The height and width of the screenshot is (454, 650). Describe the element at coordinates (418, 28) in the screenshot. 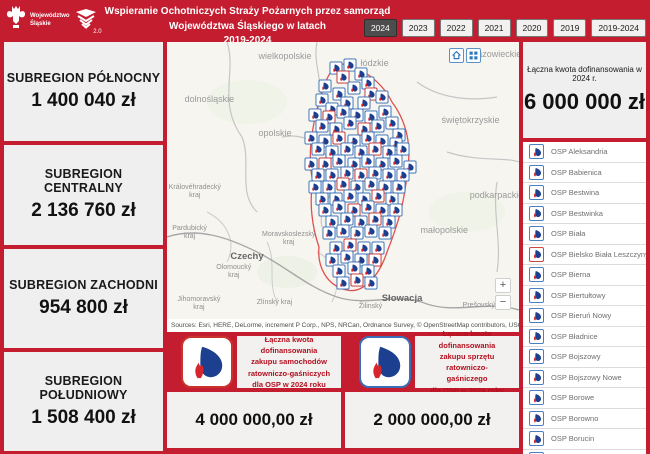

I see `year-tab-2023: 2023` at that location.